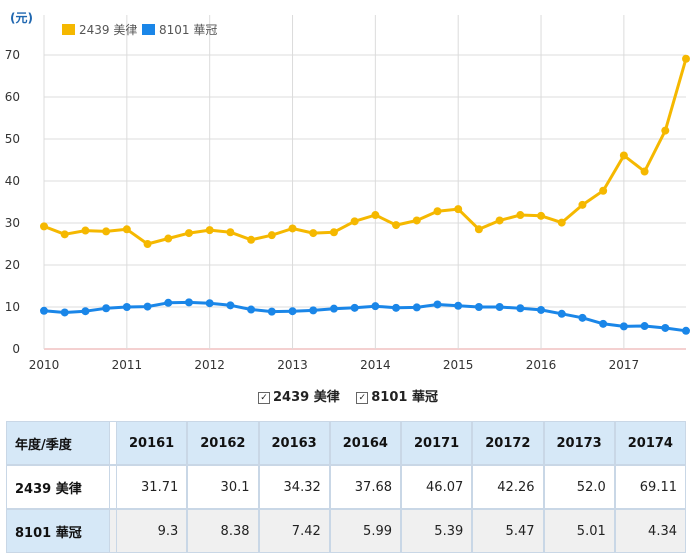 This screenshot has width=696, height=557. Describe the element at coordinates (148, 29) in the screenshot. I see `legend-swatch` at that location.